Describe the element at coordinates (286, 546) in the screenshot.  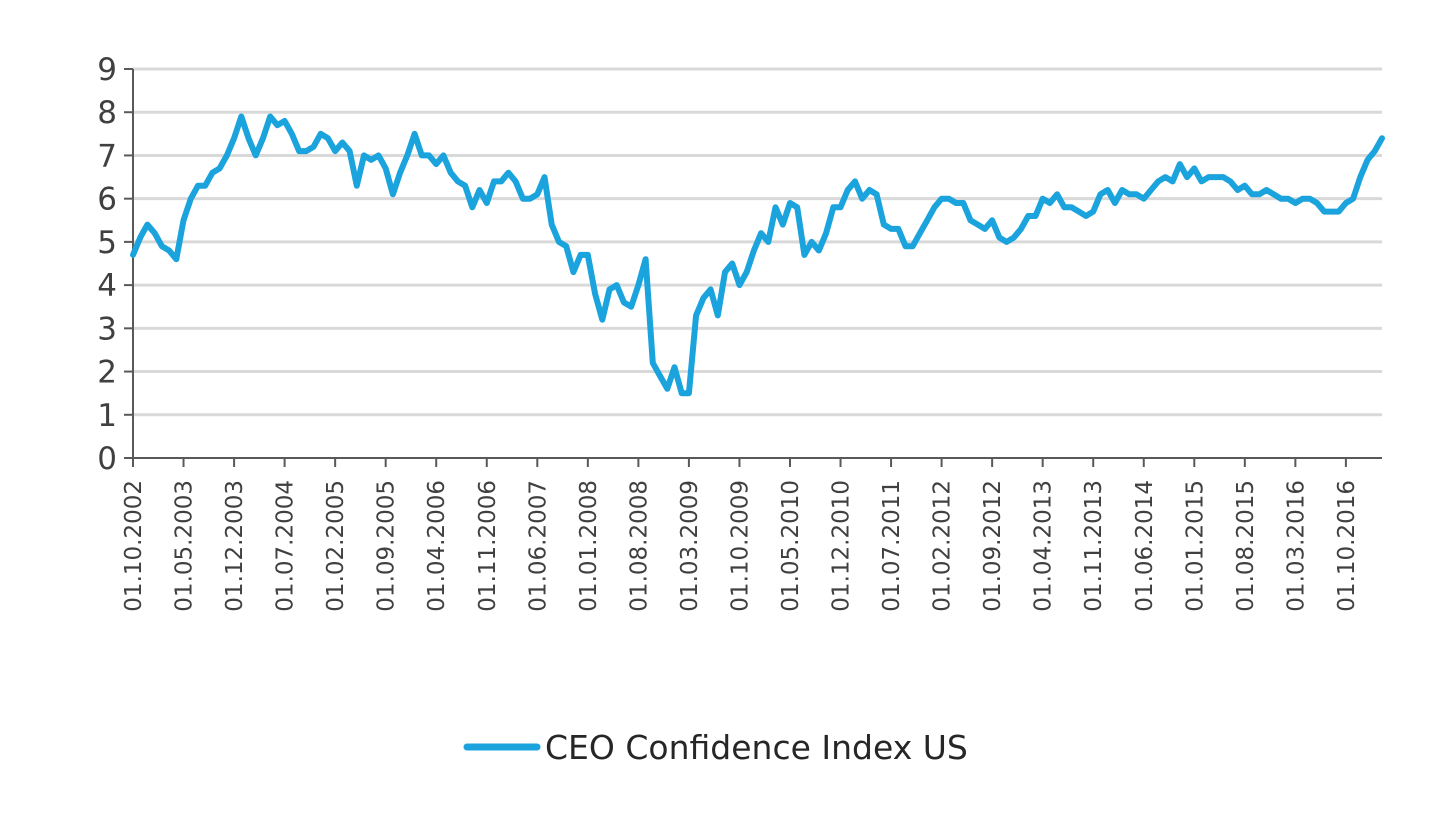
I see `x-tick-label: 01.07.2004` at that location.